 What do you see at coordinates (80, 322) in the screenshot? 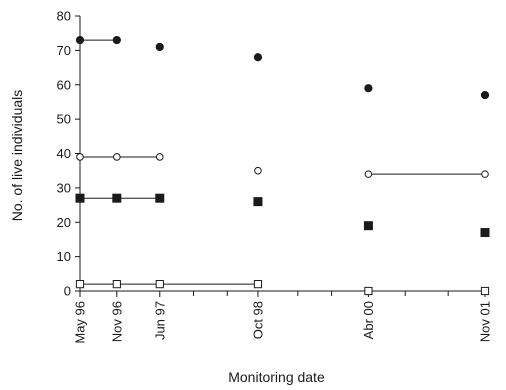
I see `x-tick-label: May 96` at bounding box center [80, 322].